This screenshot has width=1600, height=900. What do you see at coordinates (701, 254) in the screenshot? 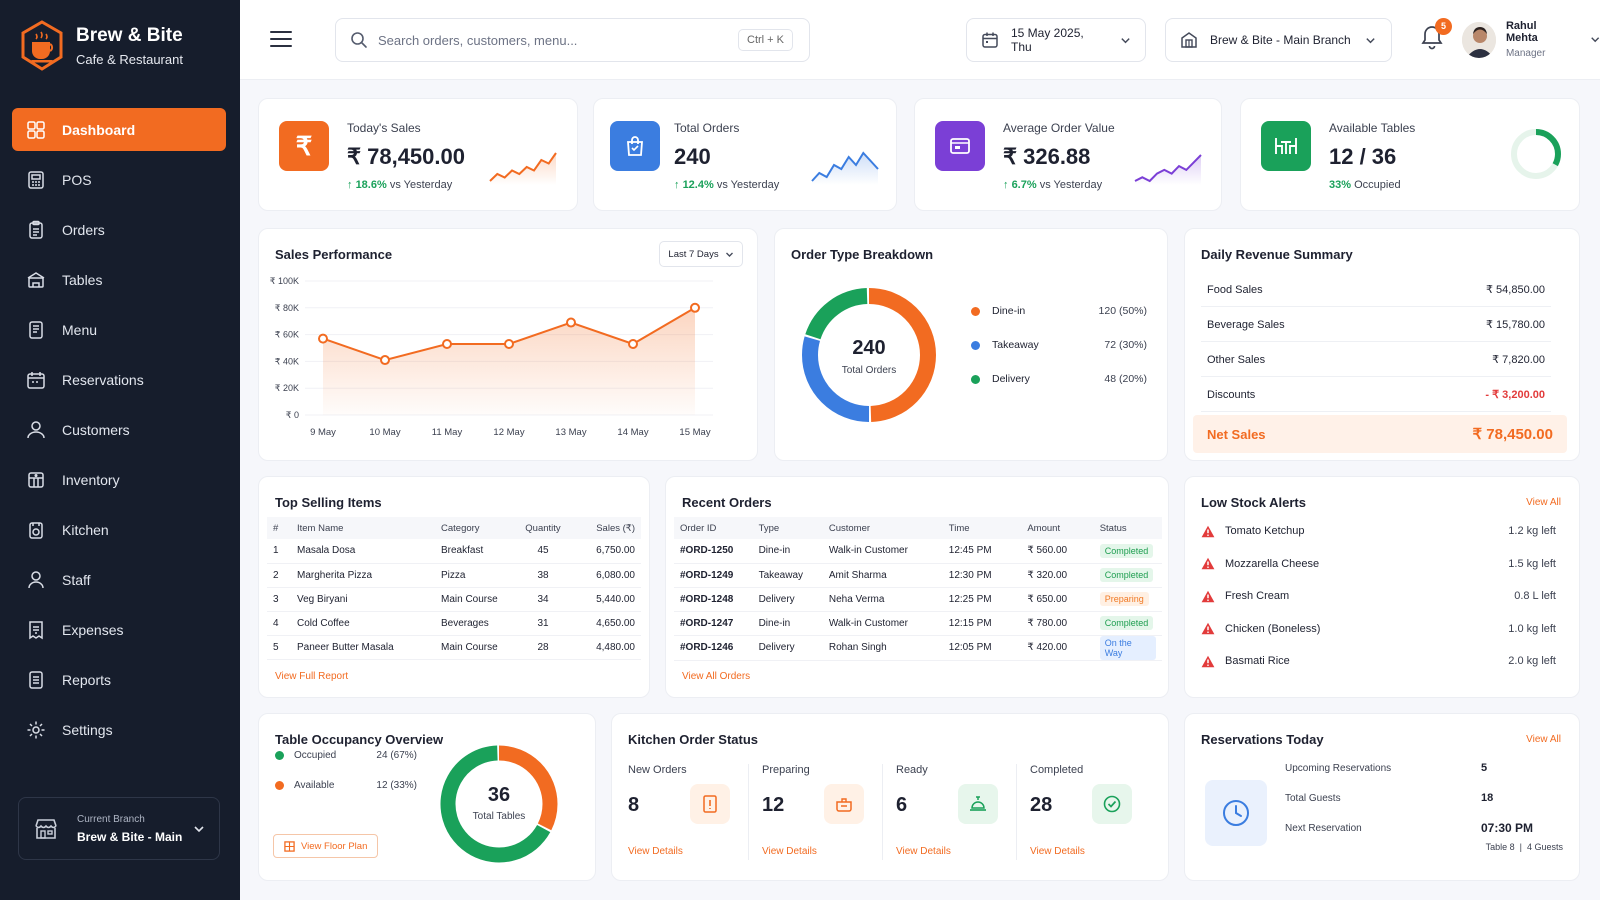
I see `date-range-dropdown: Last 7 Days` at bounding box center [701, 254].